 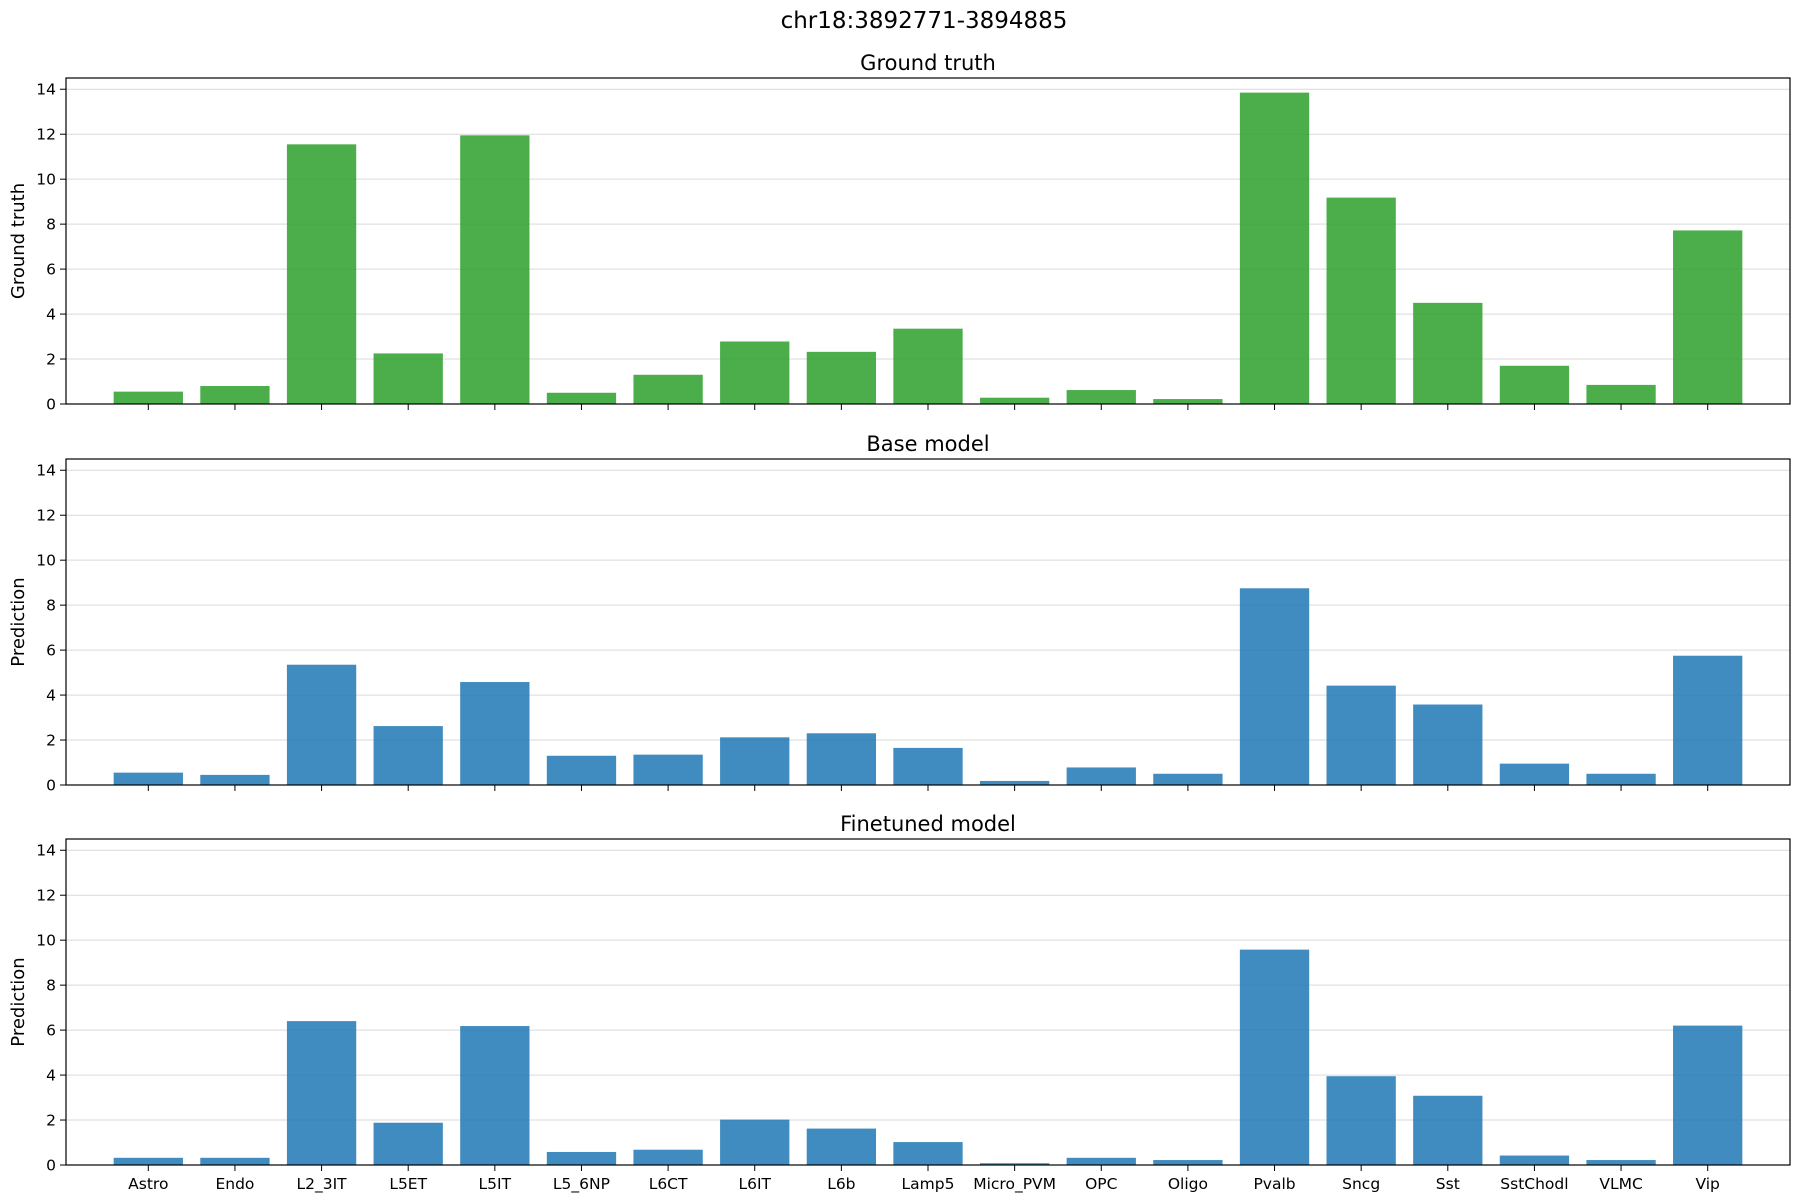 What do you see at coordinates (928, 824) in the screenshot?
I see `subplot-title: Finetuned model` at bounding box center [928, 824].